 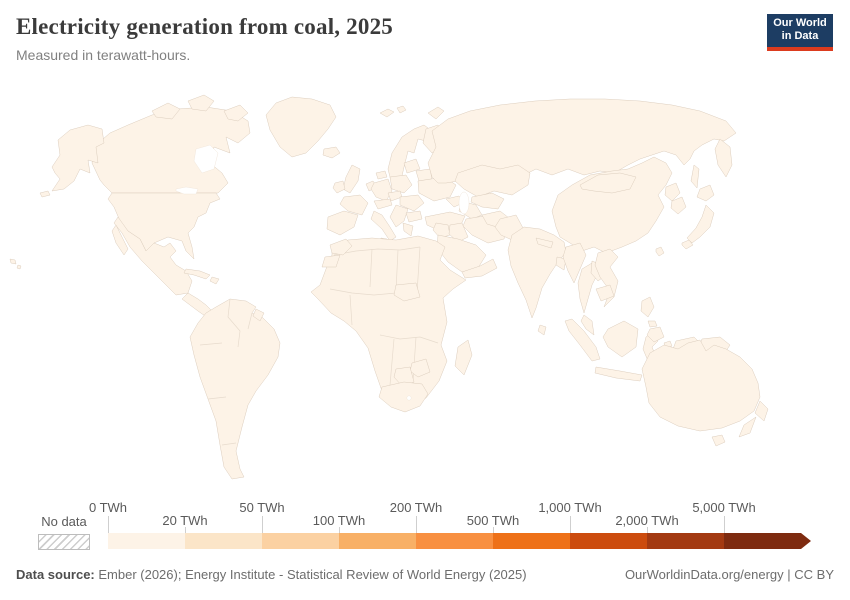 What do you see at coordinates (331, 152) in the screenshot?
I see `country-iceland` at bounding box center [331, 152].